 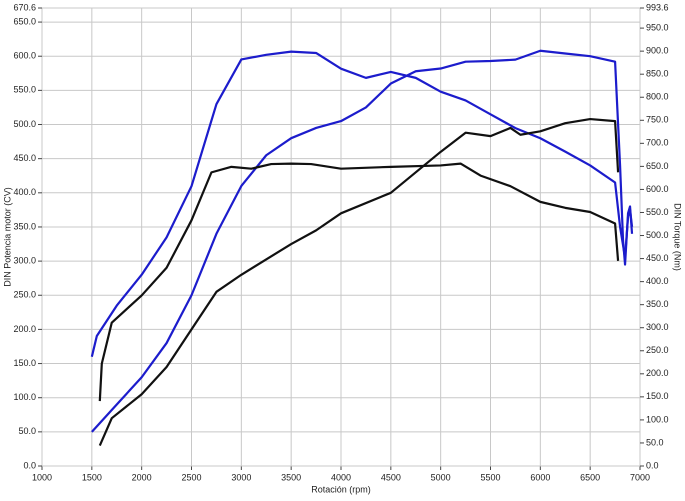 What do you see at coordinates (24, 158) in the screenshot?
I see `y-tick-label: 450.0` at bounding box center [24, 158].